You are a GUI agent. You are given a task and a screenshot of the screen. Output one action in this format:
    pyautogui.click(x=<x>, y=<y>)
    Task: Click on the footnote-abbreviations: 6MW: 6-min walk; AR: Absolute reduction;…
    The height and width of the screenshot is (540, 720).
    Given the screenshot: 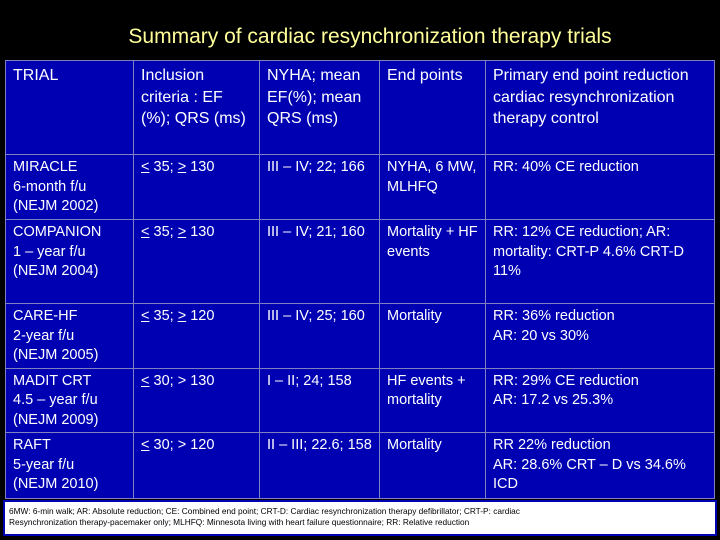 What is the action you would take?
    pyautogui.click(x=264, y=516)
    